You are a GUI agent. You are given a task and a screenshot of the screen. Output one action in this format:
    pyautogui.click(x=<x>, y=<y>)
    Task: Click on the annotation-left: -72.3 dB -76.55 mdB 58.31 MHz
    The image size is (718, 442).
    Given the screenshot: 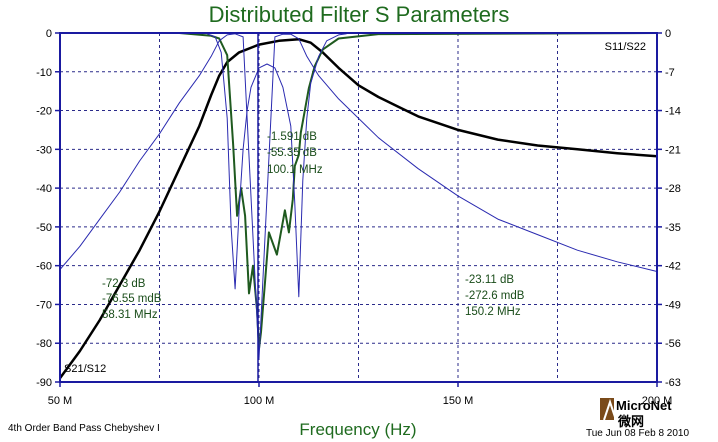 What is the action you would take?
    pyautogui.click(x=132, y=299)
    